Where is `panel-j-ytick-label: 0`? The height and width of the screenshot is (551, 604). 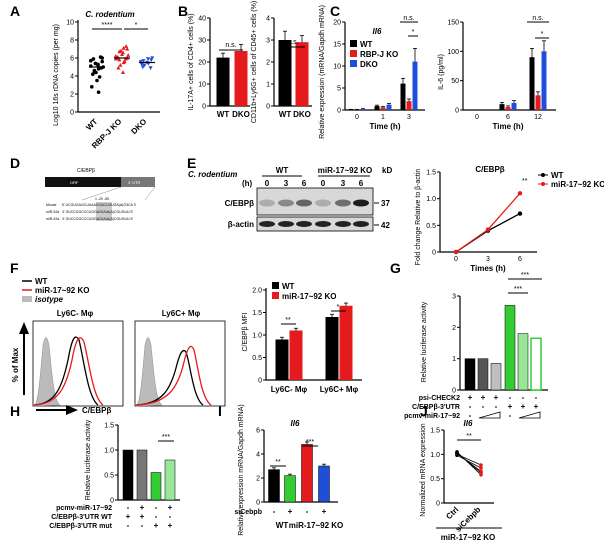
panel-j-ytick-label: 0 is located at coordinates (438, 504).